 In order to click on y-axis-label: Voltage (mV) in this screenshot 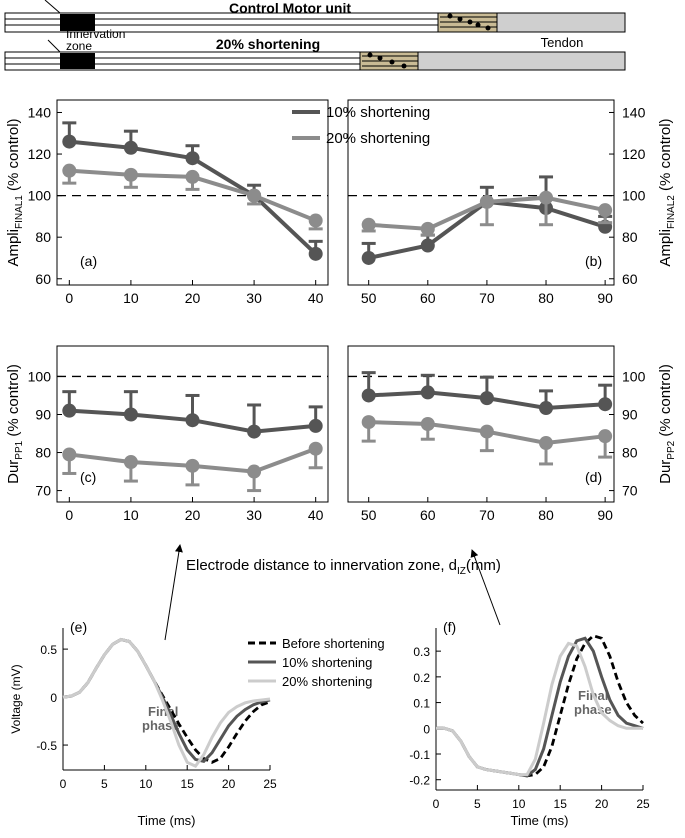, I will do `click(16, 698)`.